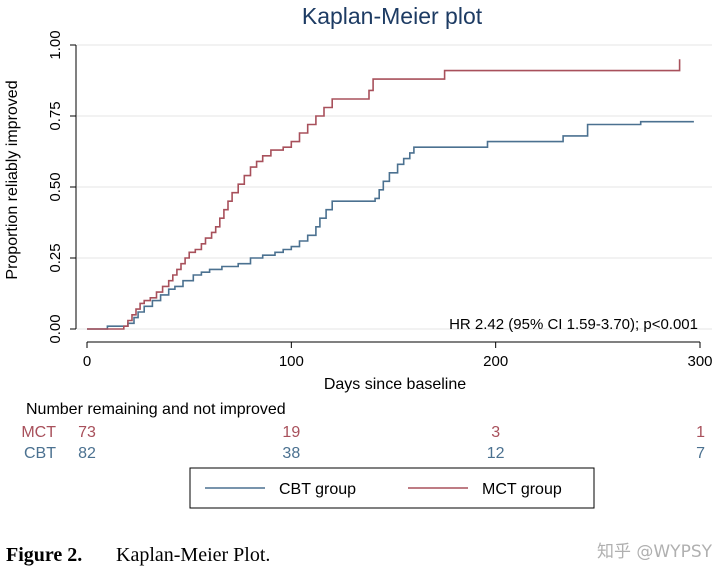  I want to click on figure-caption-text: Kaplan-Meier Plot., so click(193, 555).